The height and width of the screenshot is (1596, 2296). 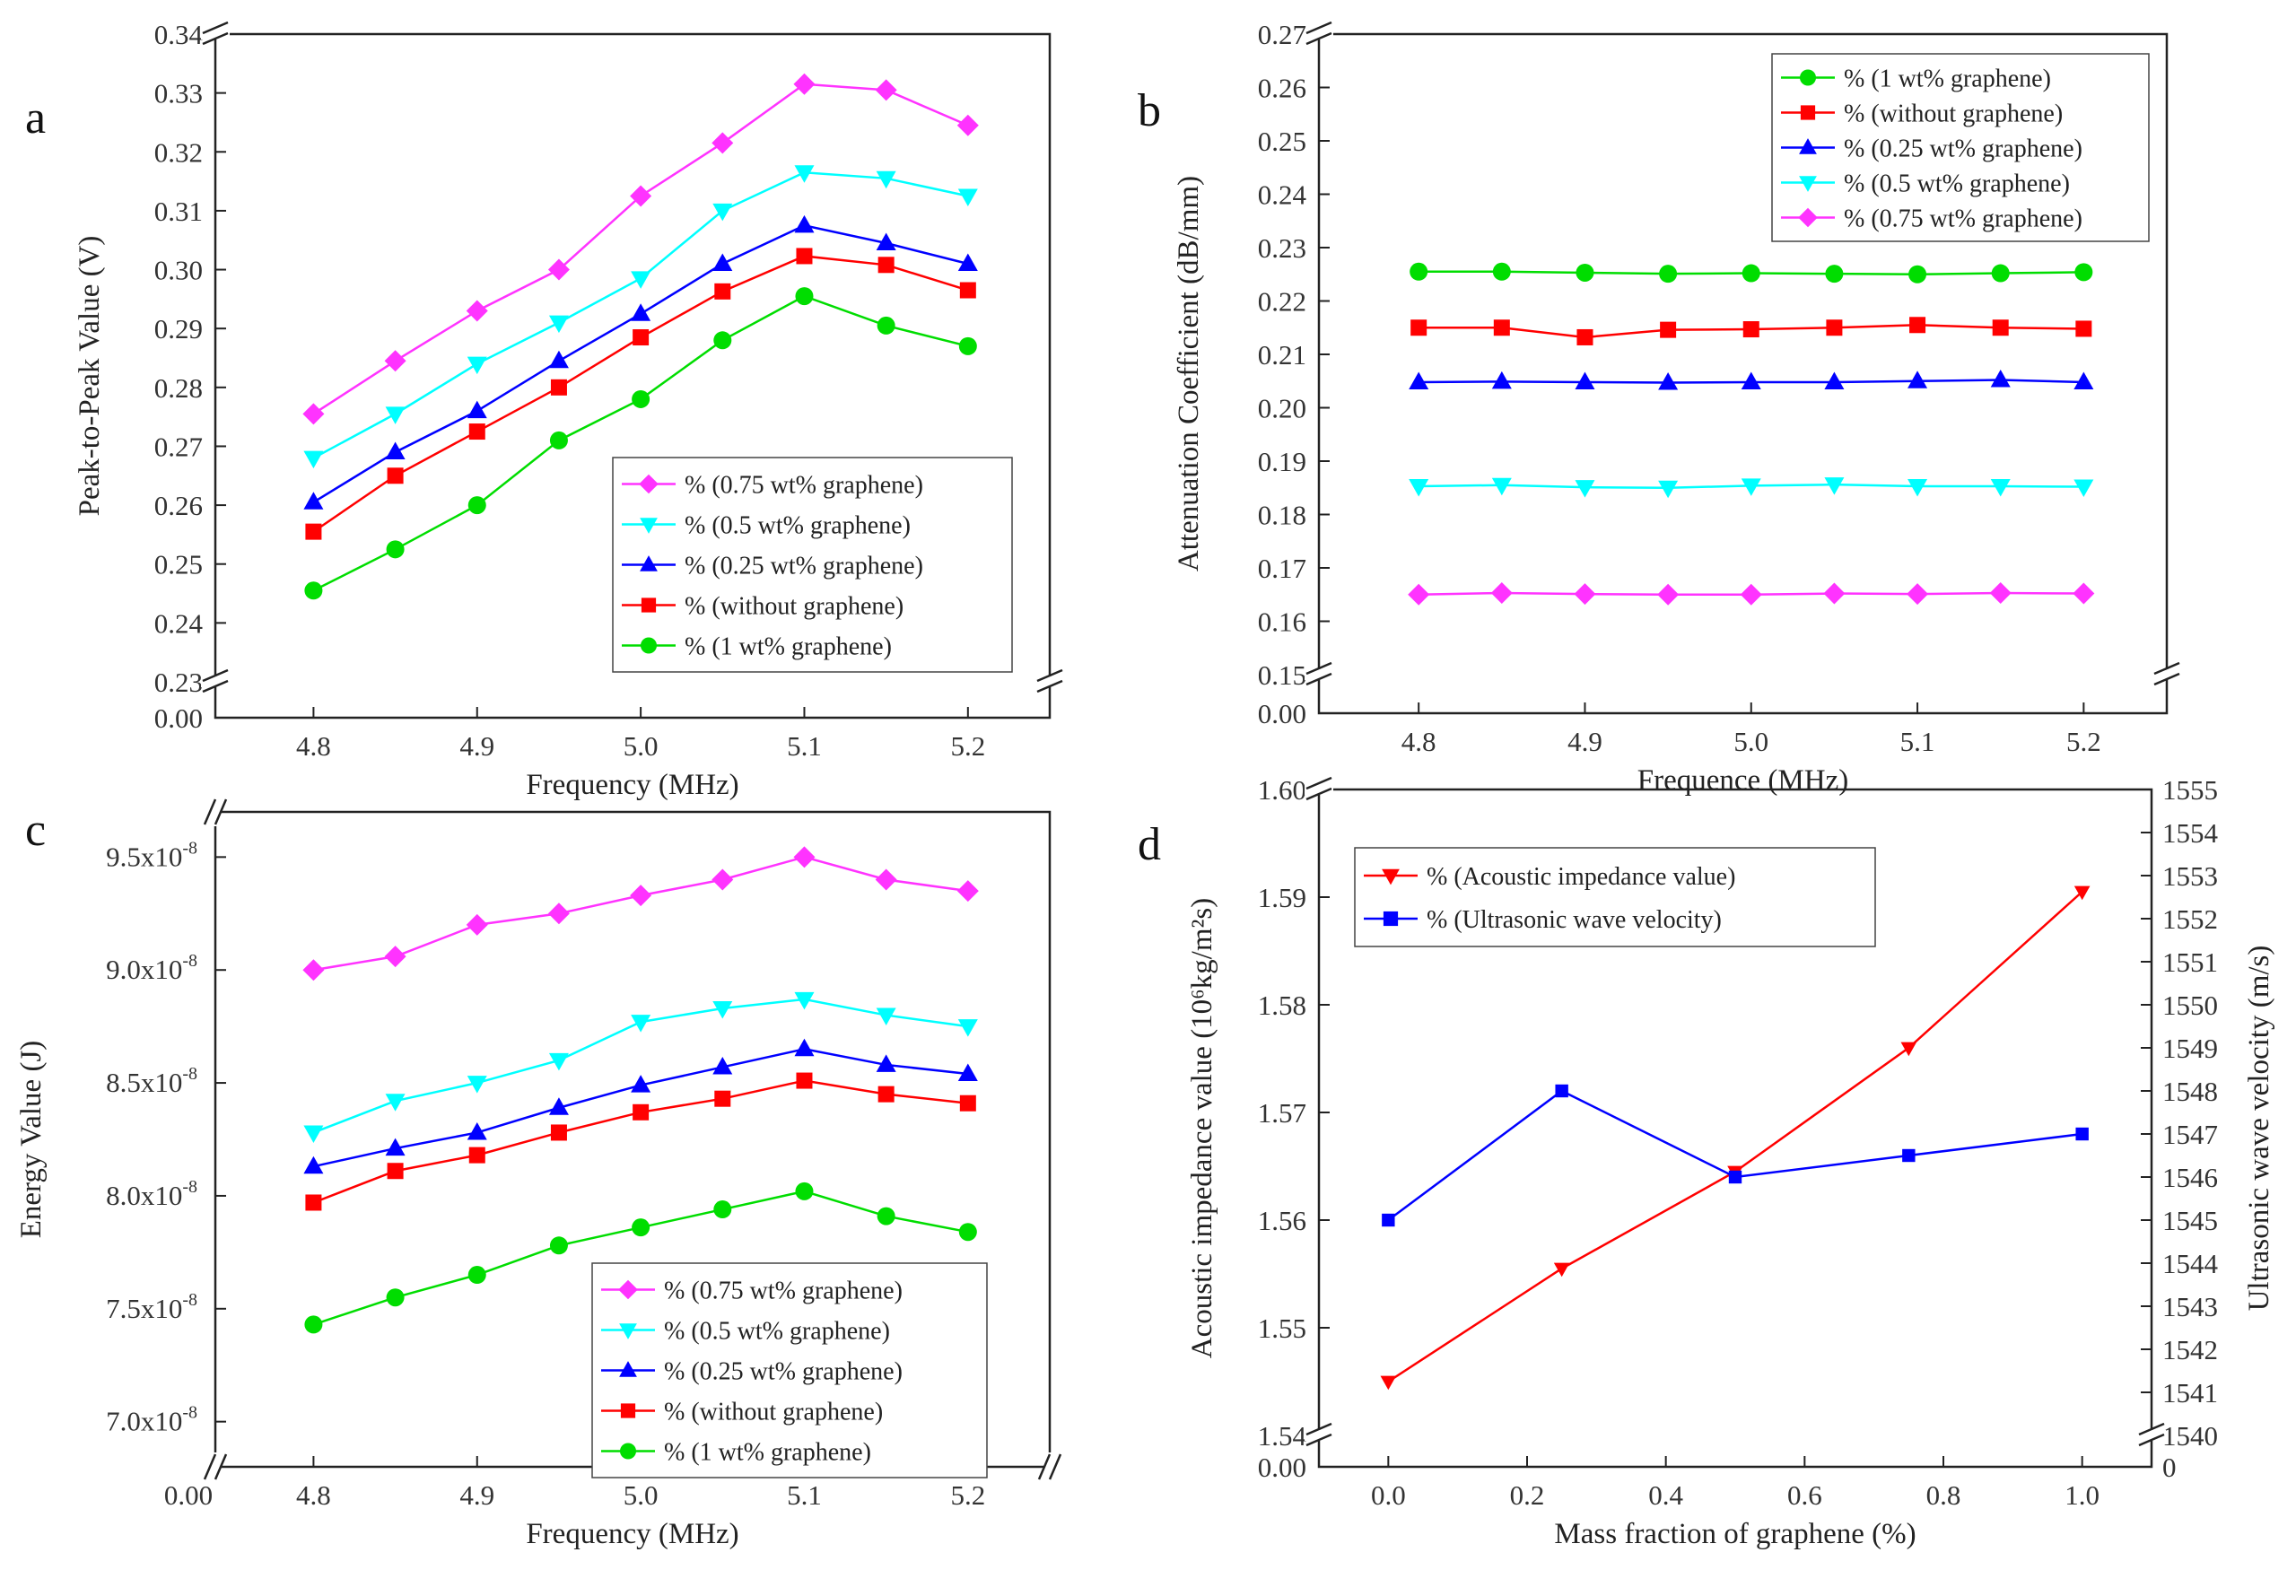 I want to click on legend-label-a-3: % (without graphene), so click(x=795, y=607).